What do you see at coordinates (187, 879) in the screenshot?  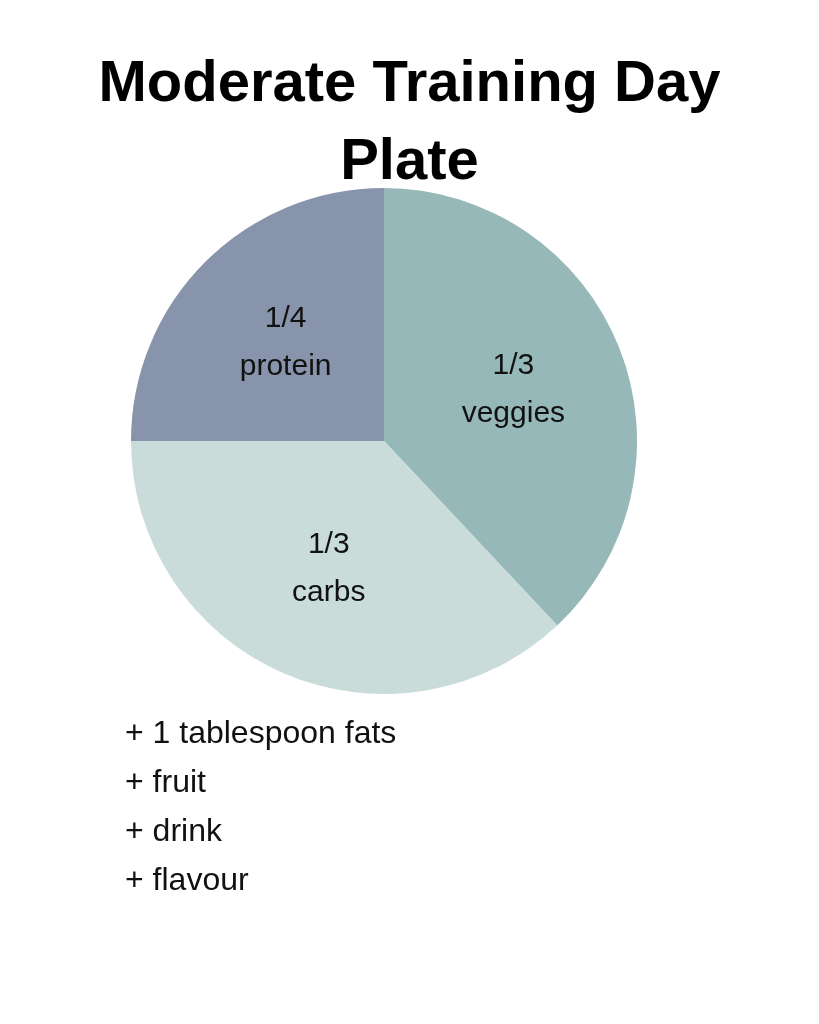 I see `text: + flavour` at bounding box center [187, 879].